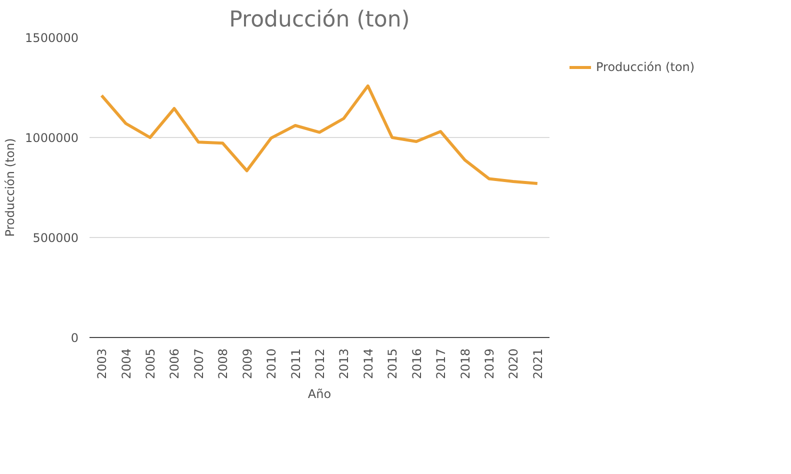 This screenshot has width=791, height=474. I want to click on x-tick-label: 2014, so click(368, 364).